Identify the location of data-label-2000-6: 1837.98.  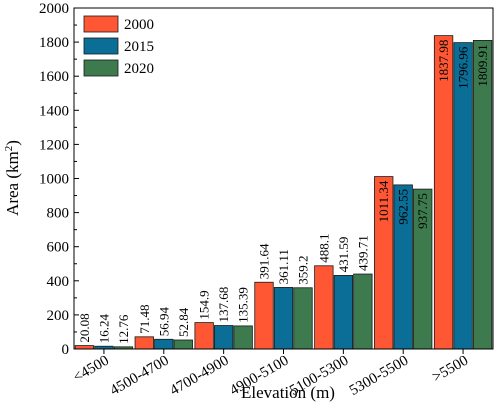
(443, 61).